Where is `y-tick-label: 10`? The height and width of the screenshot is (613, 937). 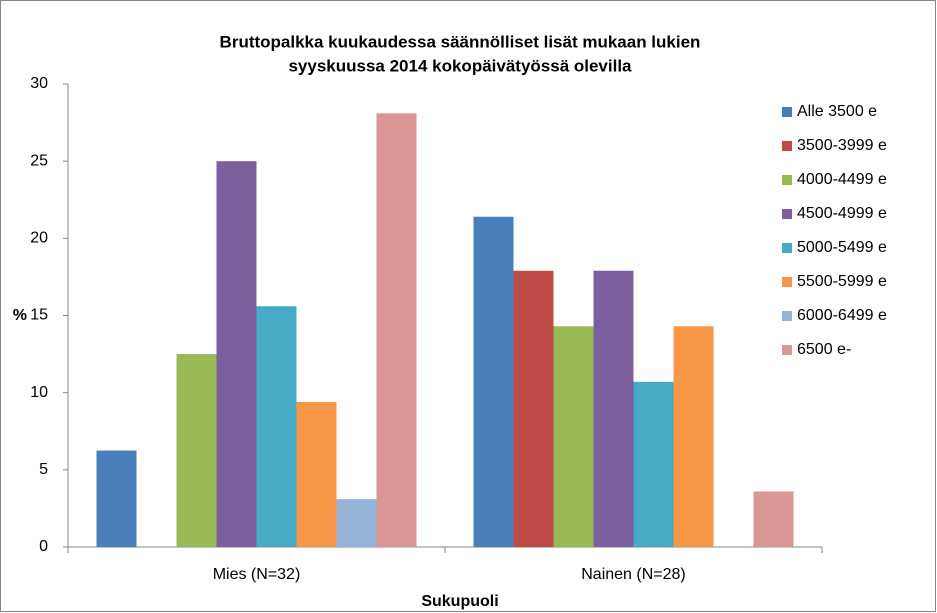 y-tick-label: 10 is located at coordinates (39, 392).